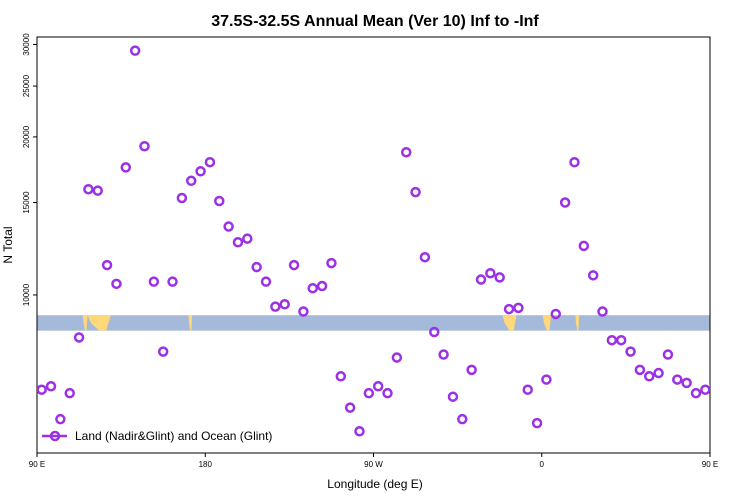 This screenshot has width=750, height=500. Describe the element at coordinates (374, 484) in the screenshot. I see `x-axis-label: Longitude (deg E)` at that location.